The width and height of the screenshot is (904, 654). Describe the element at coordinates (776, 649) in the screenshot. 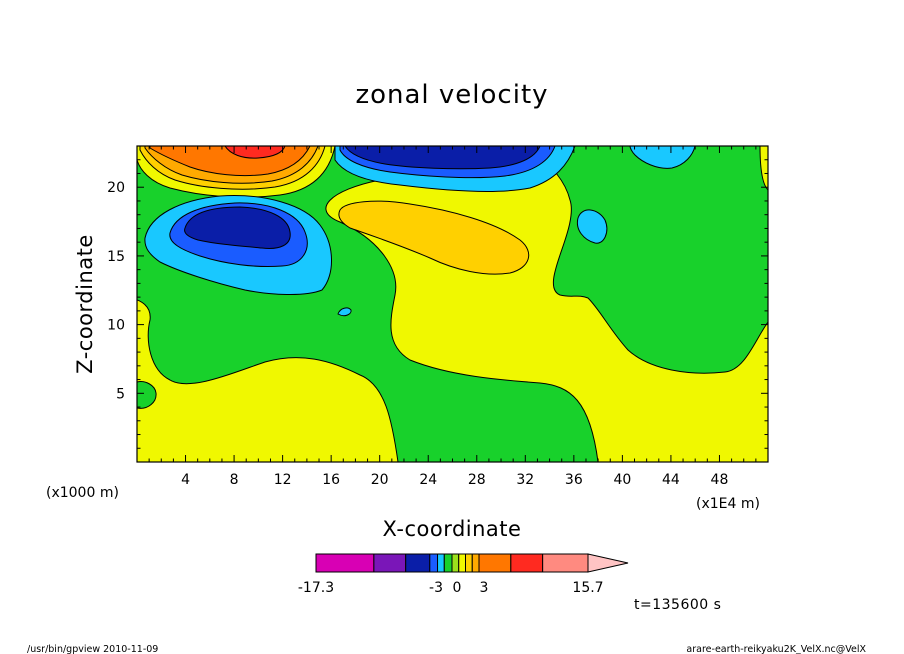

I see `footer-right: arare-earth-reikyaku2K_VelX.nc@VelX` at that location.